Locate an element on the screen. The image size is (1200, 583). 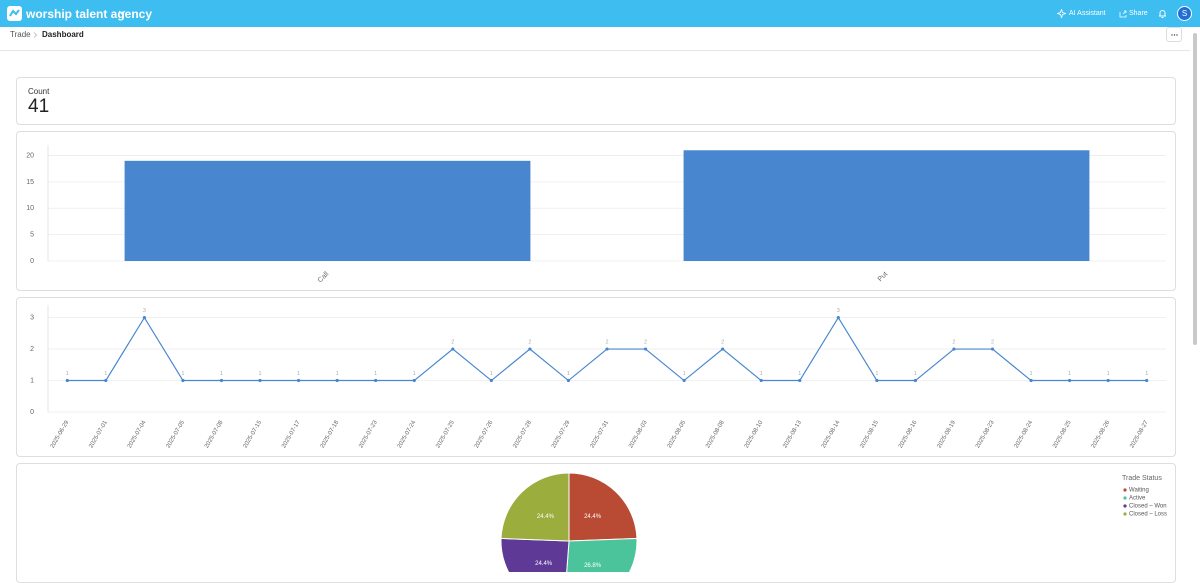
x-tick-label: 2025-07-28 is located at coordinates (522, 434).